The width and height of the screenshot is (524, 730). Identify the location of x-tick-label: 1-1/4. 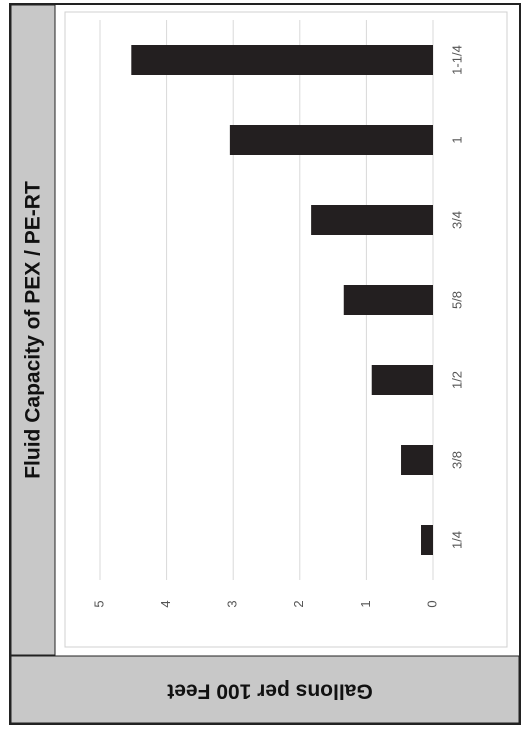
(456, 60).